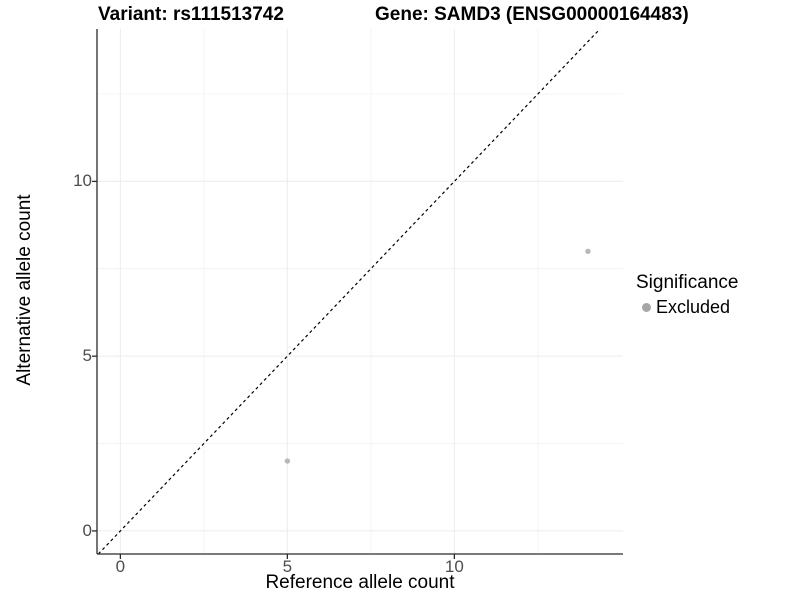  Describe the element at coordinates (360, 582) in the screenshot. I see `x-axis-title: Reference allele count` at that location.